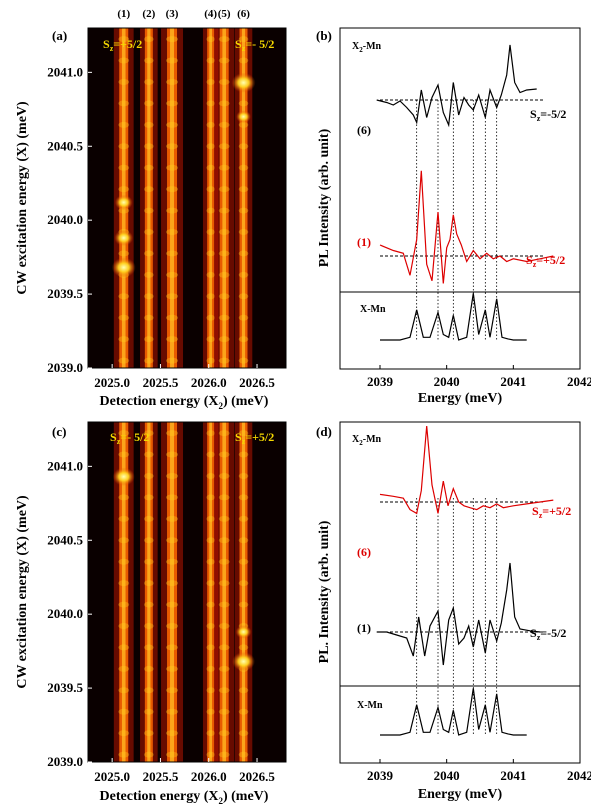 This screenshot has width=591, height=809. I want to click on panel-c-spin-label-1: Sz=- 5/2, so click(129, 438).